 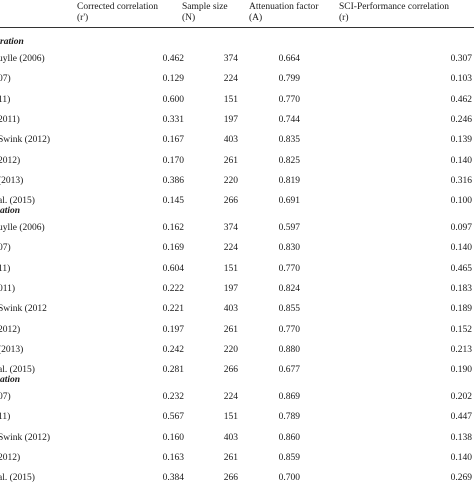 What do you see at coordinates (256, 18) in the screenshot?
I see `header-subtitle: (A)` at bounding box center [256, 18].